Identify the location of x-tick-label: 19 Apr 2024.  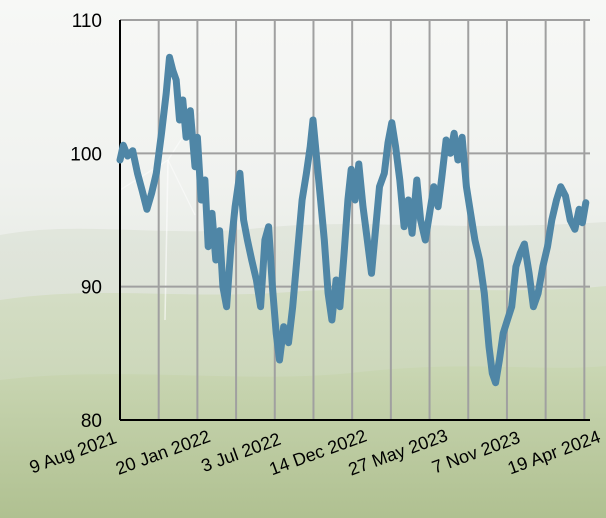
(554, 452).